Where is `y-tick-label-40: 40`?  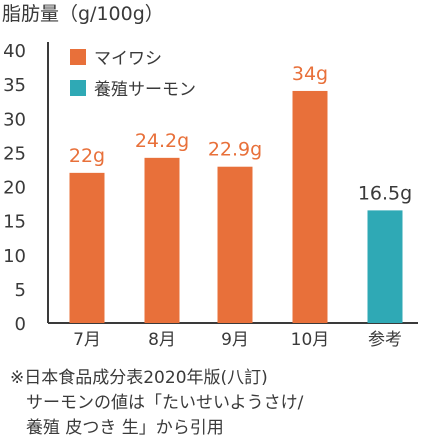
y-tick-label-40: 40 is located at coordinates (14, 51).